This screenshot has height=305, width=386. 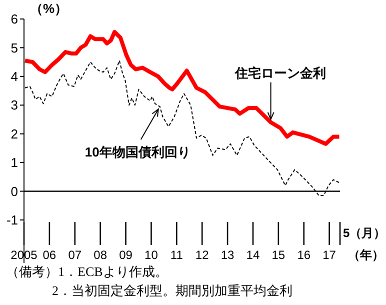 I want to click on x-axis-title: （年）, so click(x=366, y=255).